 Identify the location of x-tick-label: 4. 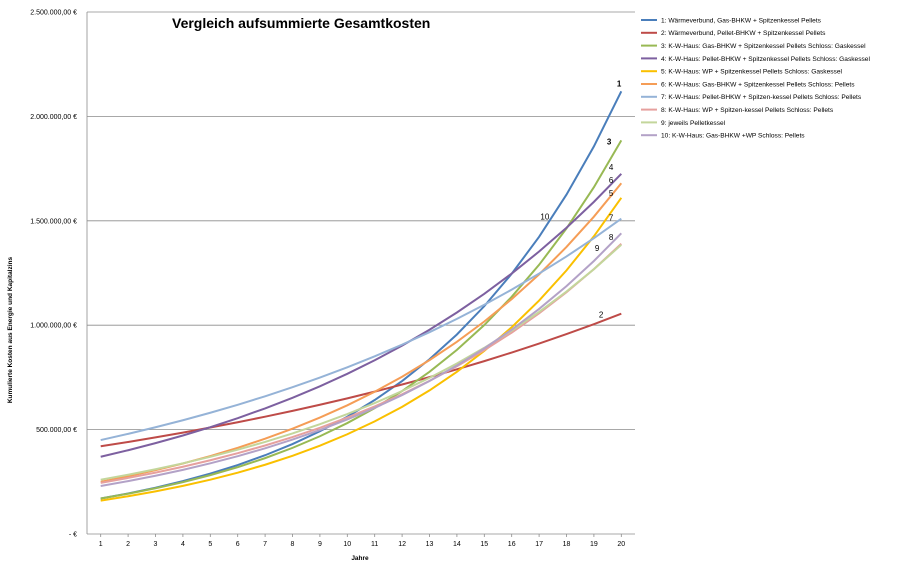
(183, 544).